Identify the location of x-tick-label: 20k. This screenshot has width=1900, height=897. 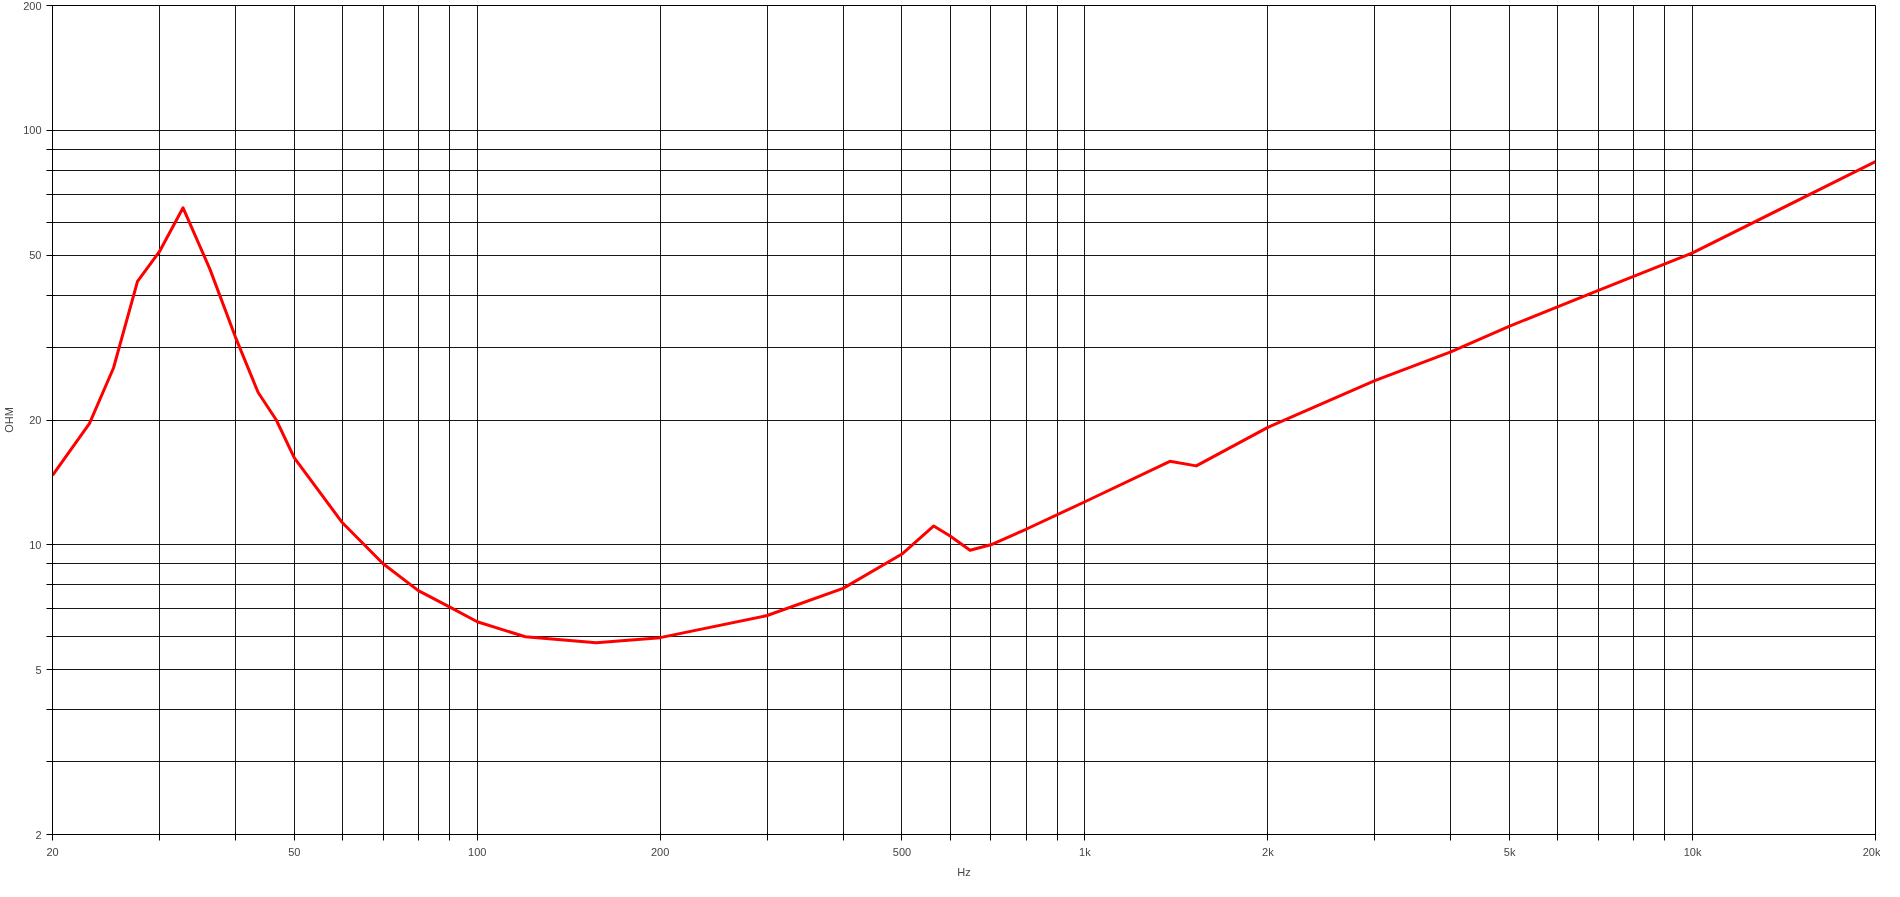
(1871, 851).